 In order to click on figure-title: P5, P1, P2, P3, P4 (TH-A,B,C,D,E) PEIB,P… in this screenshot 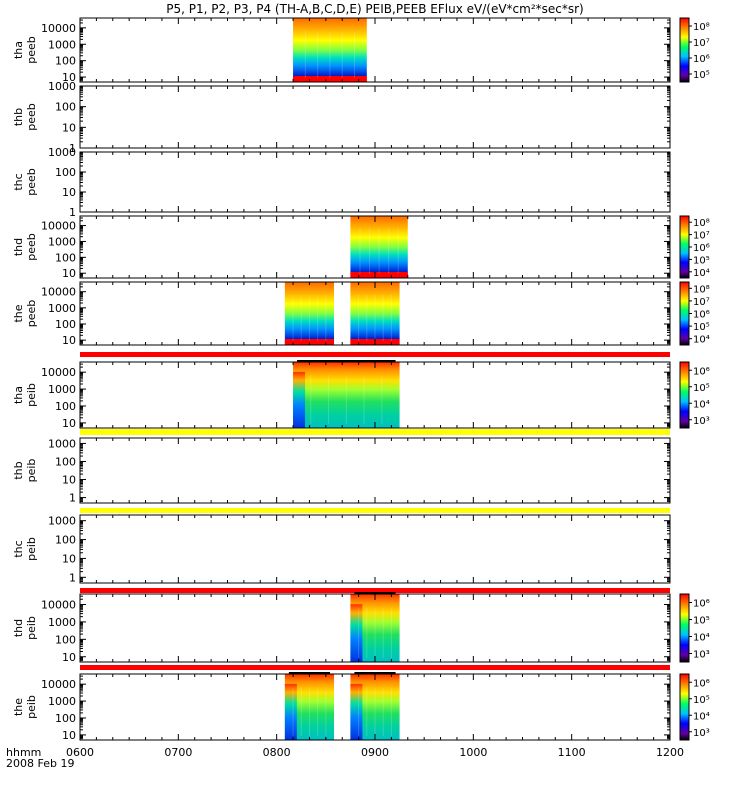, I will do `click(374, 9)`.